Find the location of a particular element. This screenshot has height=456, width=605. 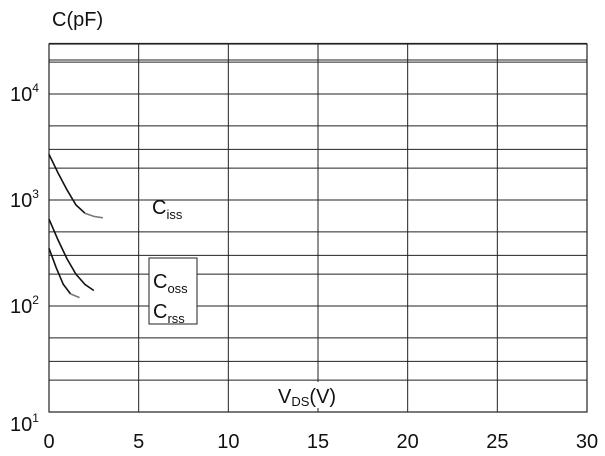

svg-text: Coss is located at coordinates (170, 283).